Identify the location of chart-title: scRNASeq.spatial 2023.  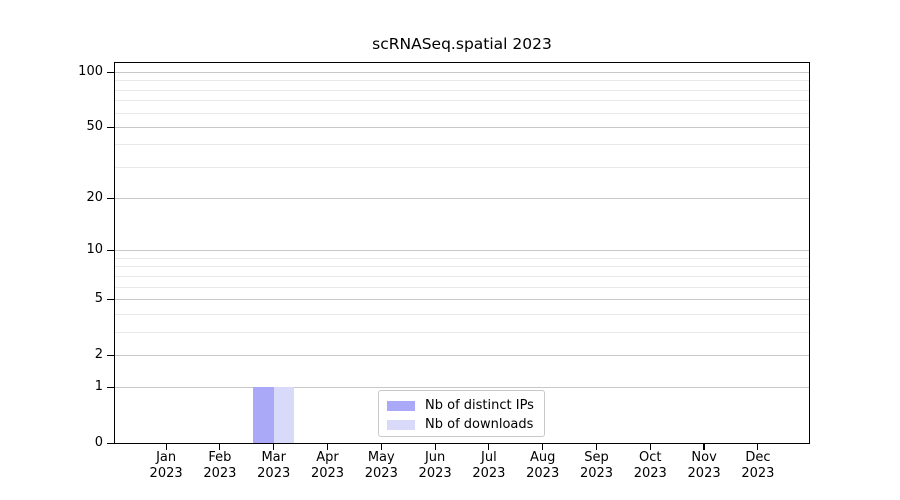
(462, 44).